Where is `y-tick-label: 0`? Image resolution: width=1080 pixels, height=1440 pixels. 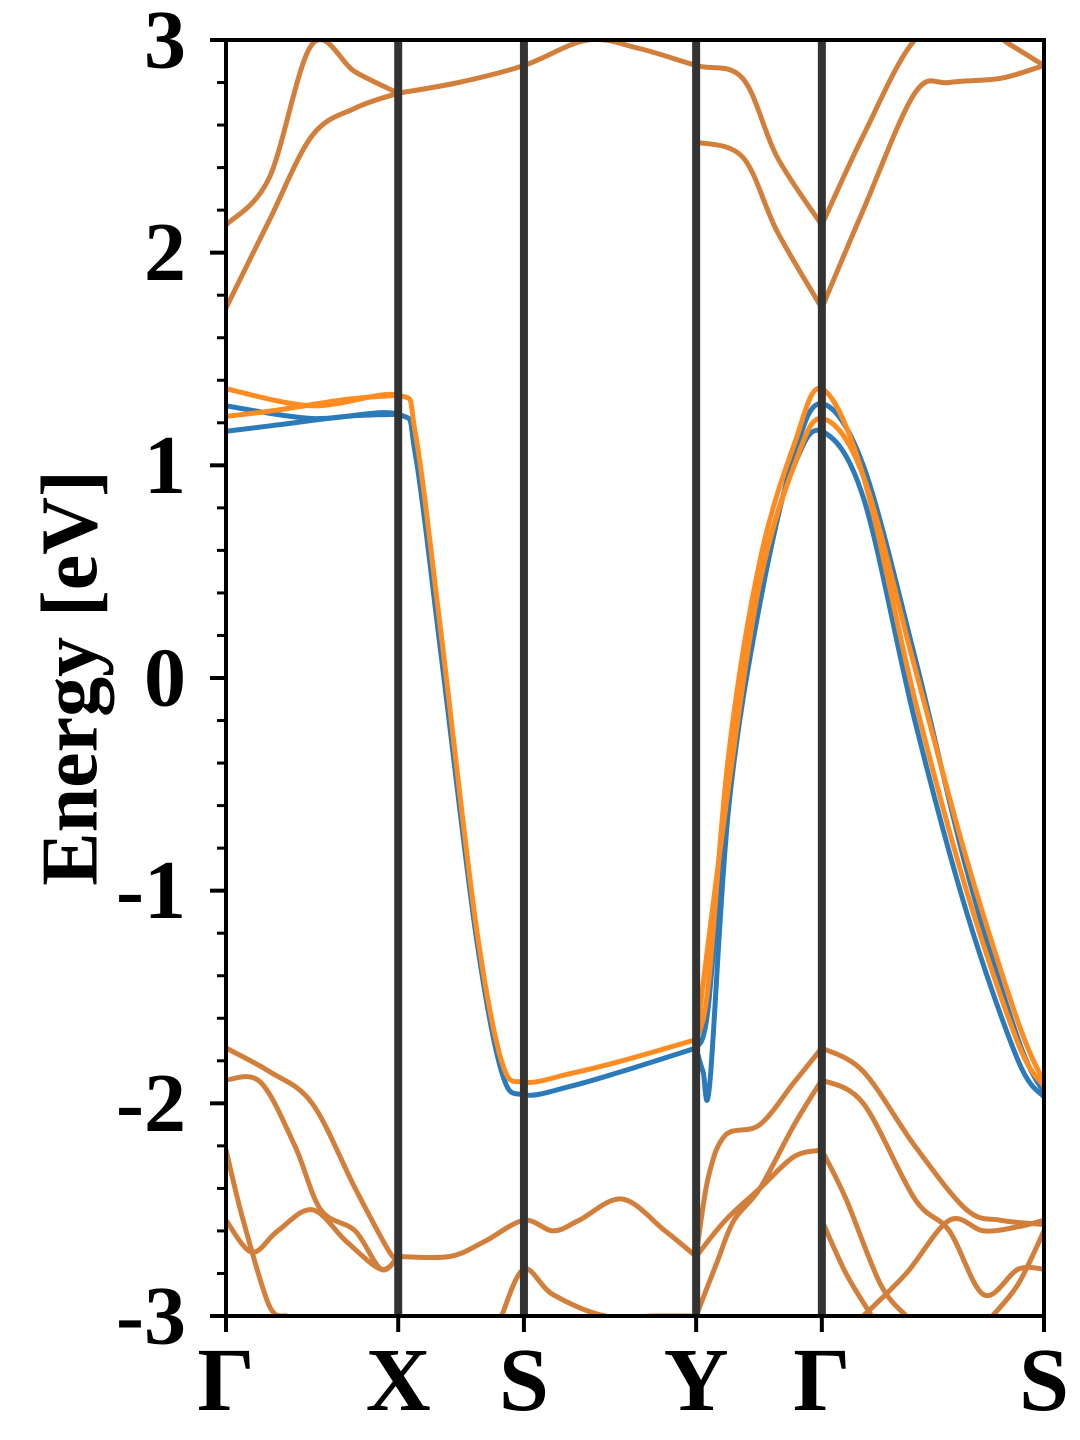 y-tick-label: 0 is located at coordinates (165, 678).